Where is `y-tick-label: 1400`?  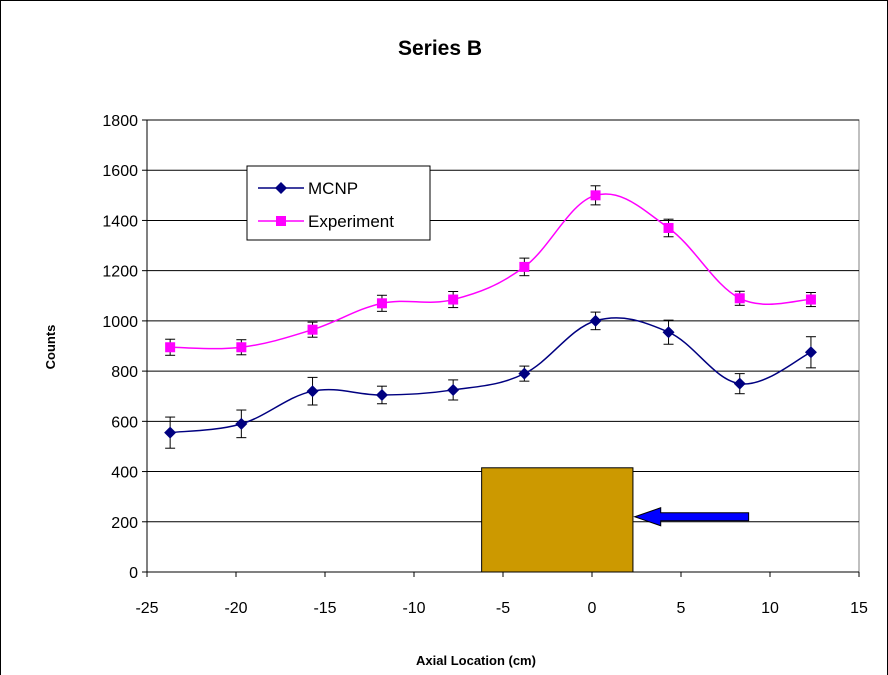
y-tick-label: 1400 is located at coordinates (120, 221).